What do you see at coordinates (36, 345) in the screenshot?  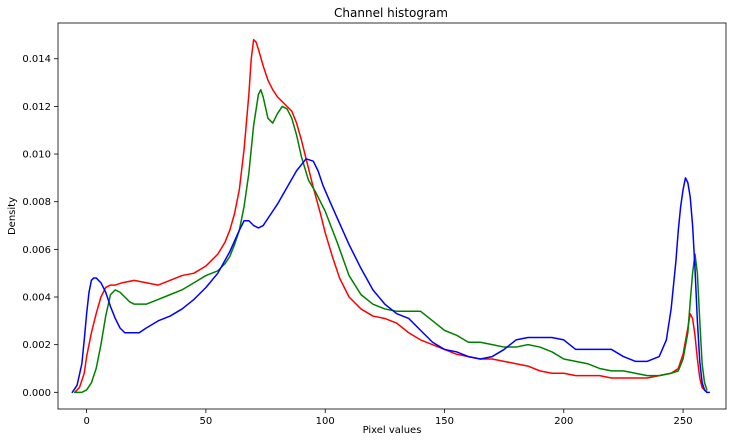 I see `y-tick-label: 0.002` at bounding box center [36, 345].